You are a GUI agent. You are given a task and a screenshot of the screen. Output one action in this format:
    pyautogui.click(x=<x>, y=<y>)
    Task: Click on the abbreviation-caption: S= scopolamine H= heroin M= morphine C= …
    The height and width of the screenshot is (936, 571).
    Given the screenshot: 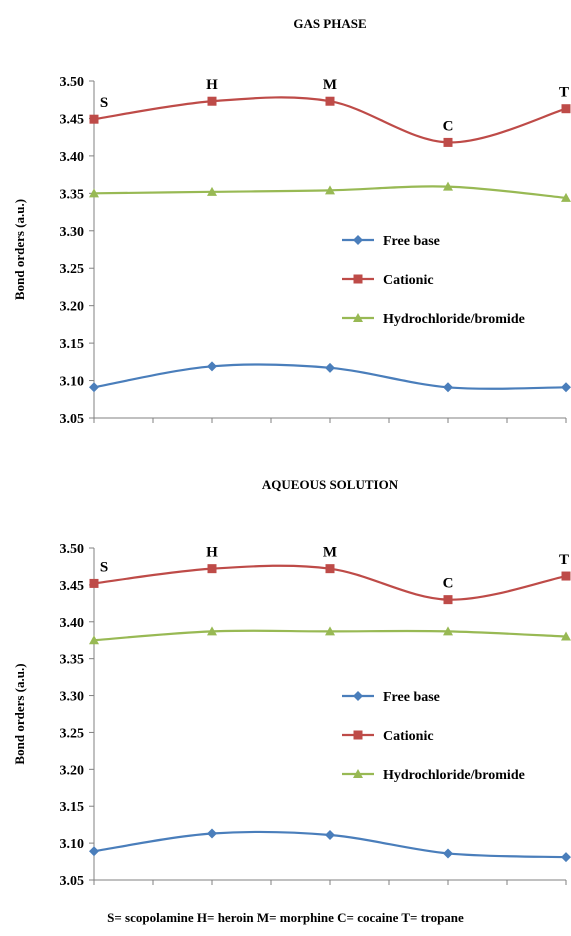 What is the action you would take?
    pyautogui.click(x=285, y=917)
    